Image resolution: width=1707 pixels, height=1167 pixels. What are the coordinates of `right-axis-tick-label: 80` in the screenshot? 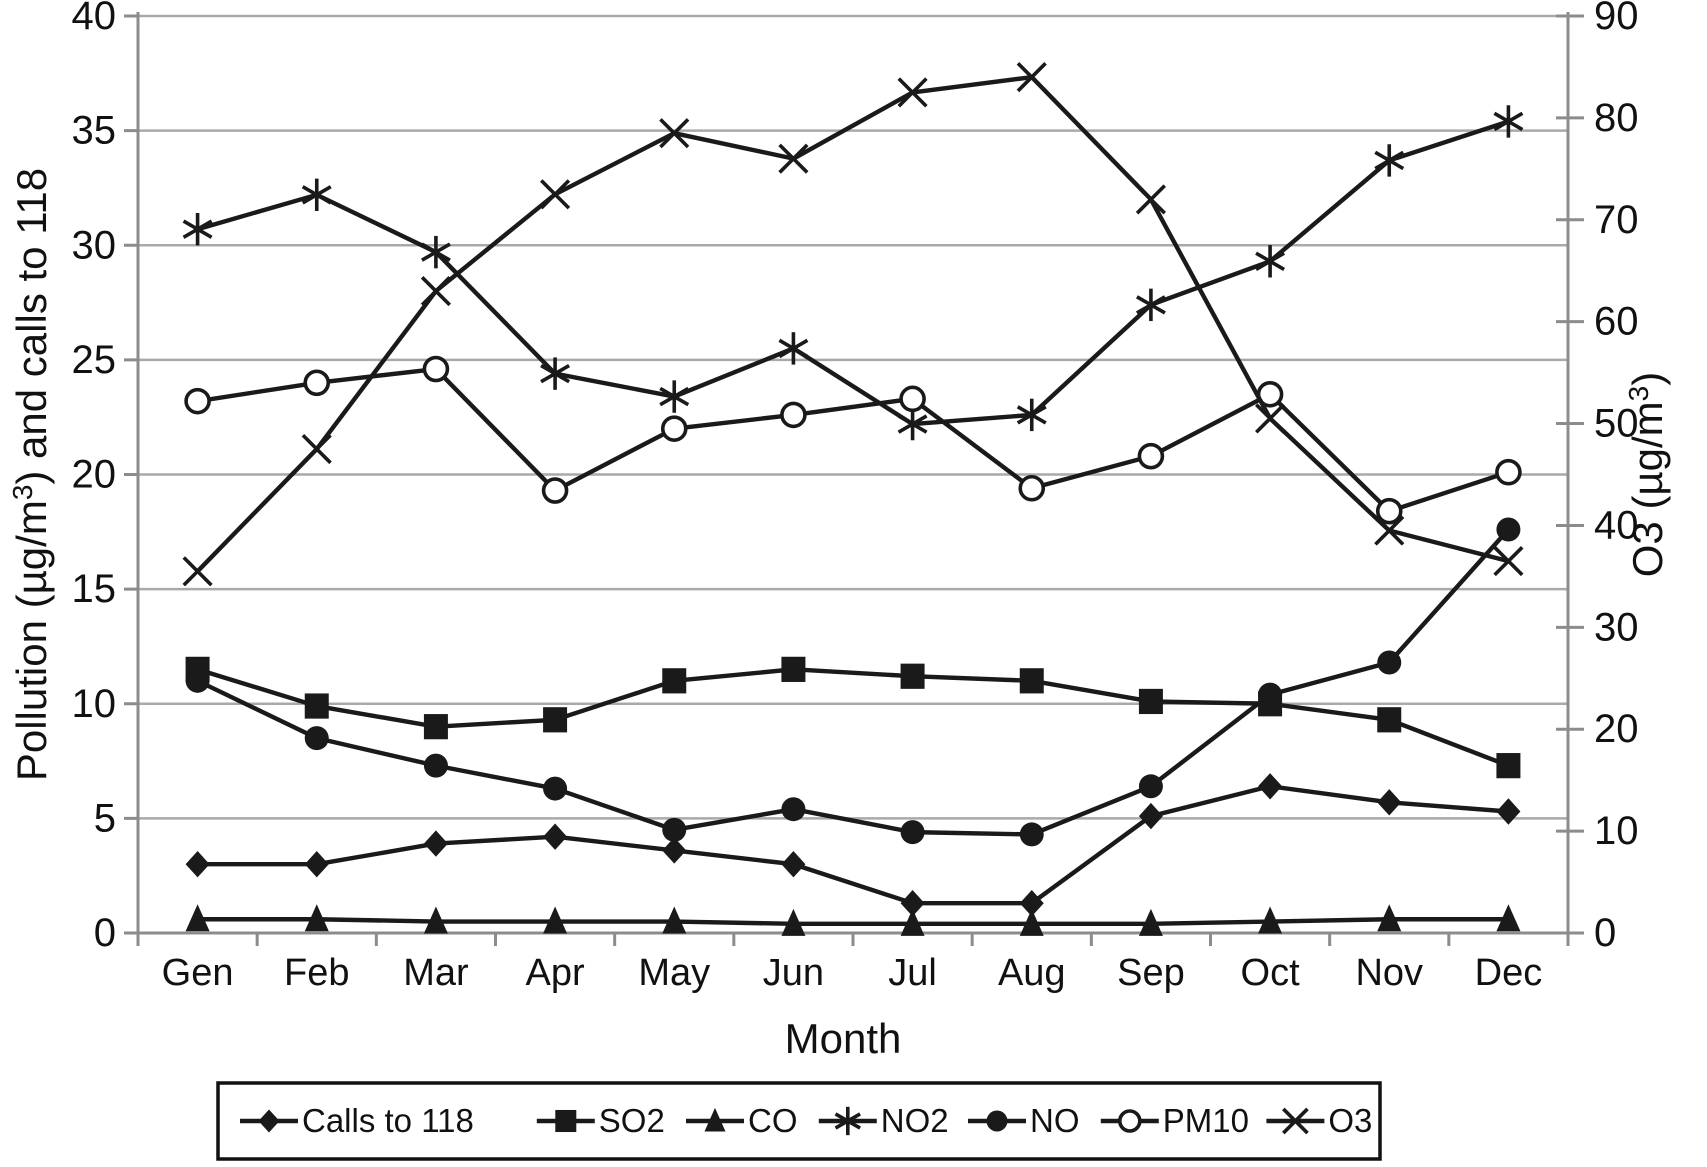 It's located at (1616, 118).